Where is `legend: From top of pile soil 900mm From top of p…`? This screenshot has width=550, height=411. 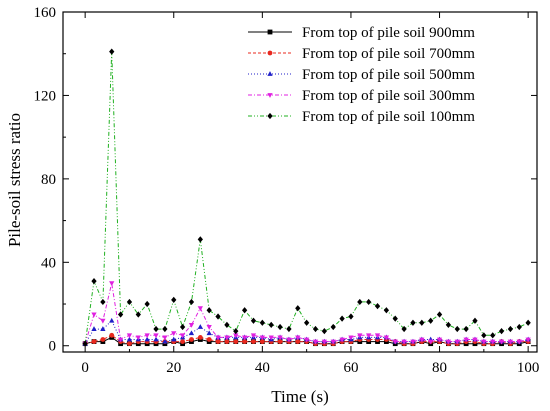
legend: From top of pile soil 900mm From top of p… is located at coordinates (361, 75).